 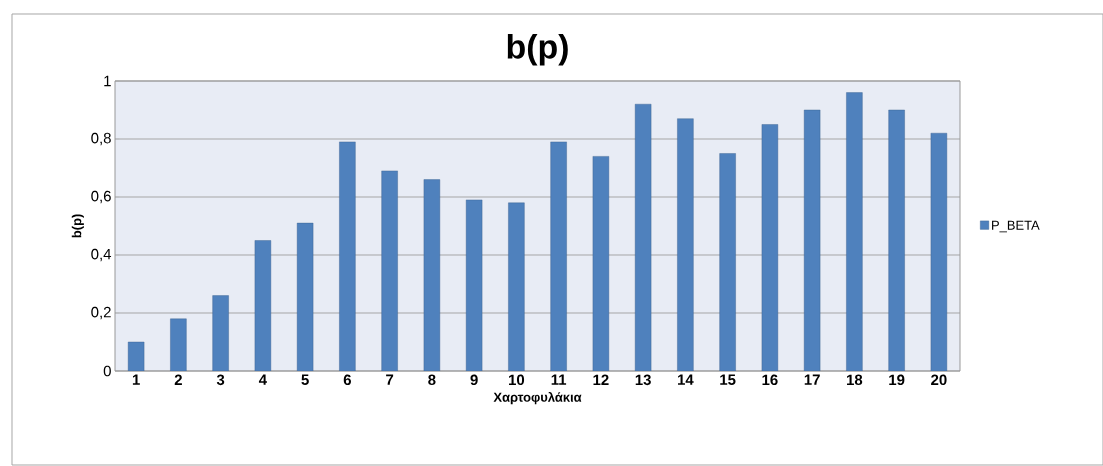 What do you see at coordinates (101, 255) in the screenshot?
I see `y-tick-label: 0,4` at bounding box center [101, 255].